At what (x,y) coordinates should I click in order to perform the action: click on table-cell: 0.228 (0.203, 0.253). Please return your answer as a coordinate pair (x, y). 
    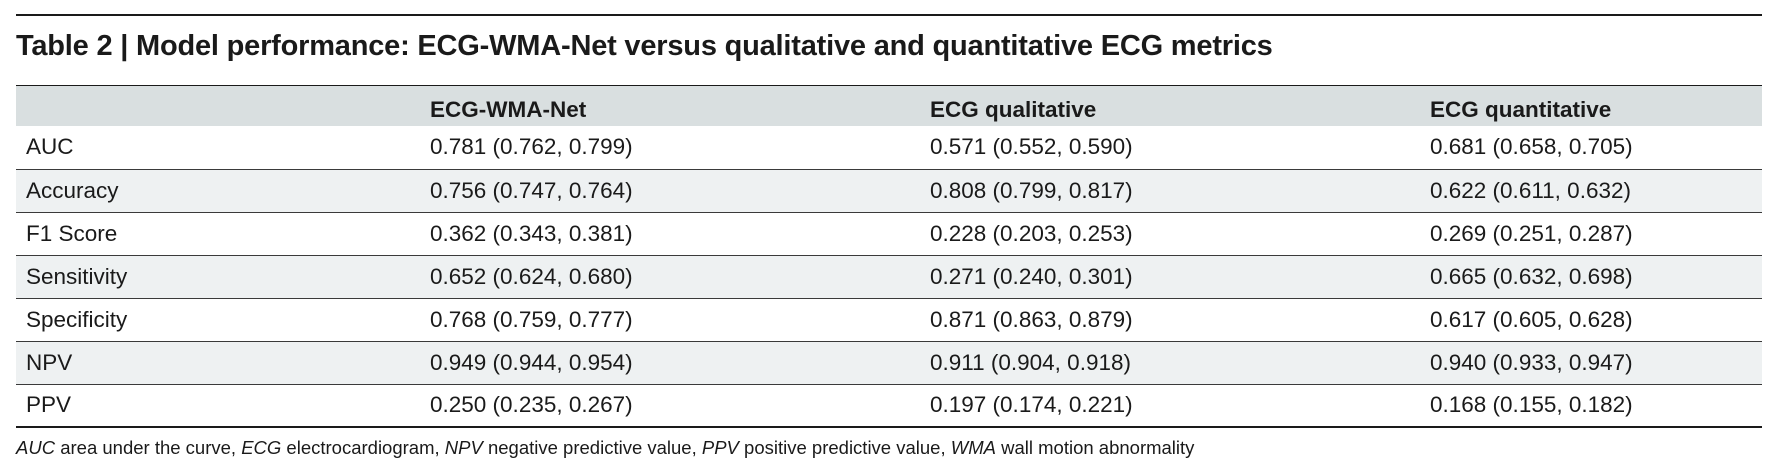
    Looking at the image, I should click on (1031, 233).